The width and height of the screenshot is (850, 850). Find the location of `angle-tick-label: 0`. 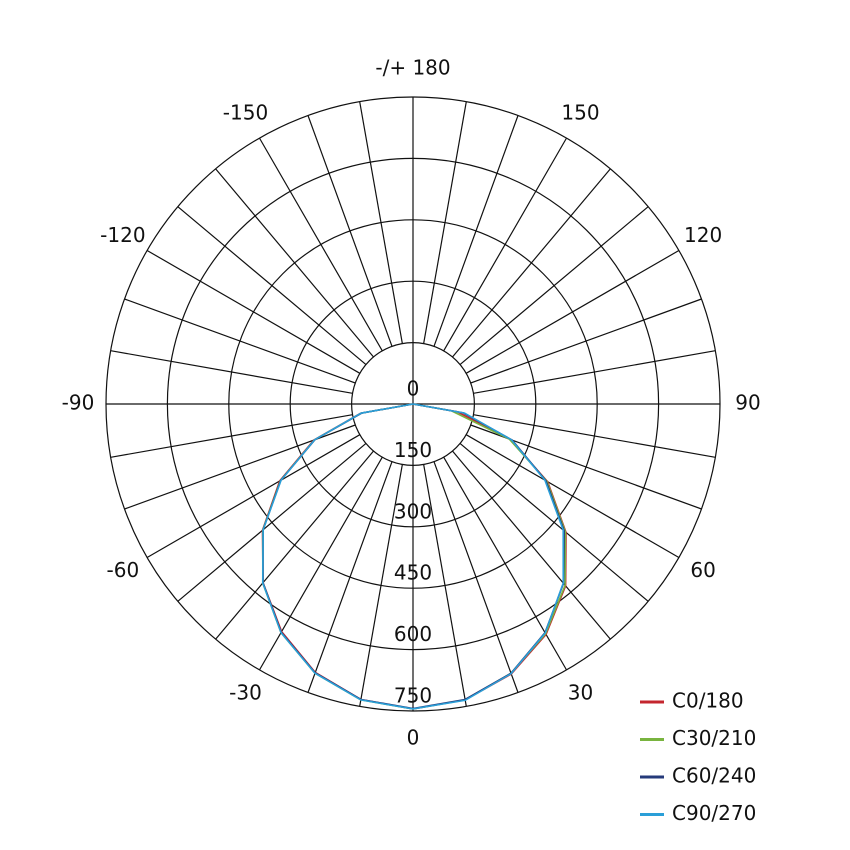

angle-tick-label: 0 is located at coordinates (413, 738).